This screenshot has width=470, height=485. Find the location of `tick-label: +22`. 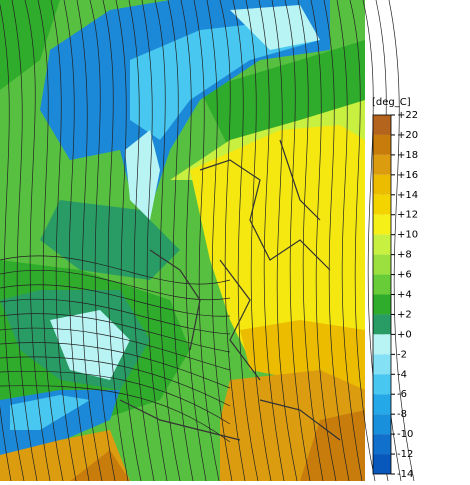

tick-label: +22 is located at coordinates (407, 115).